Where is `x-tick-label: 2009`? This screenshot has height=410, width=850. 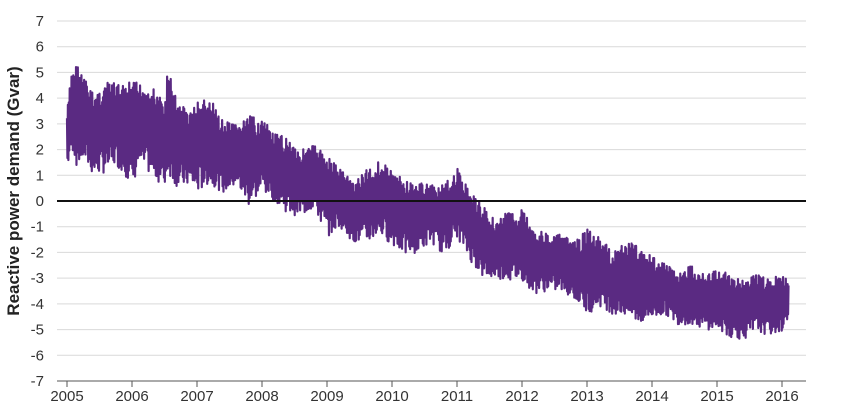 x-tick-label: 2009 is located at coordinates (326, 396).